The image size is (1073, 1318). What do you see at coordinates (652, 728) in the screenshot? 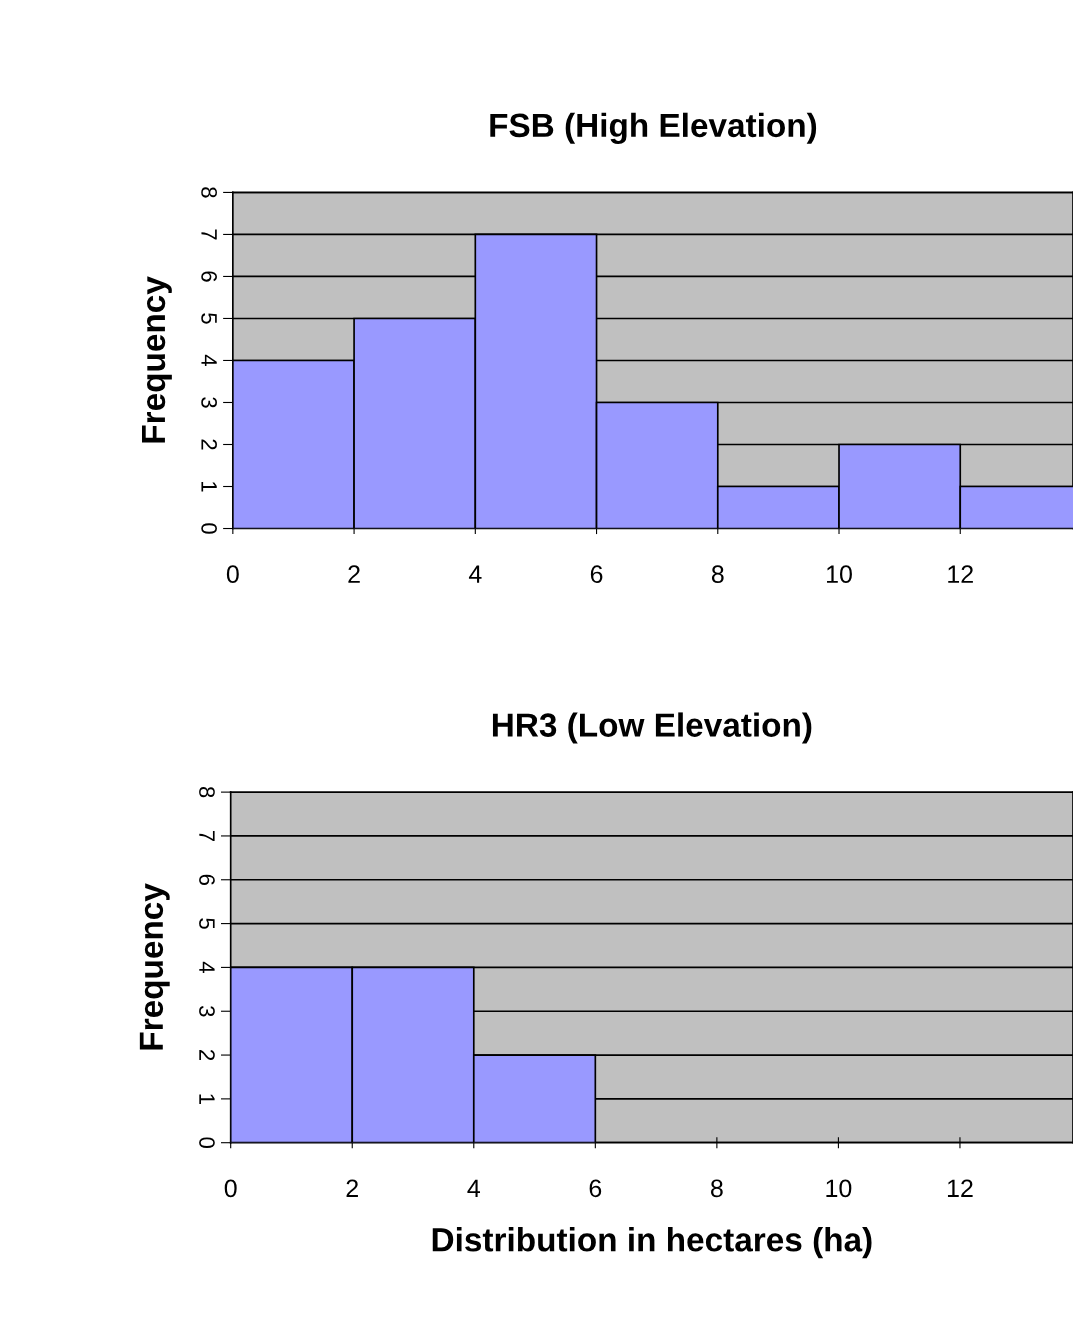
I see `chart-title: HR3 (Low Elevation)` at bounding box center [652, 728].